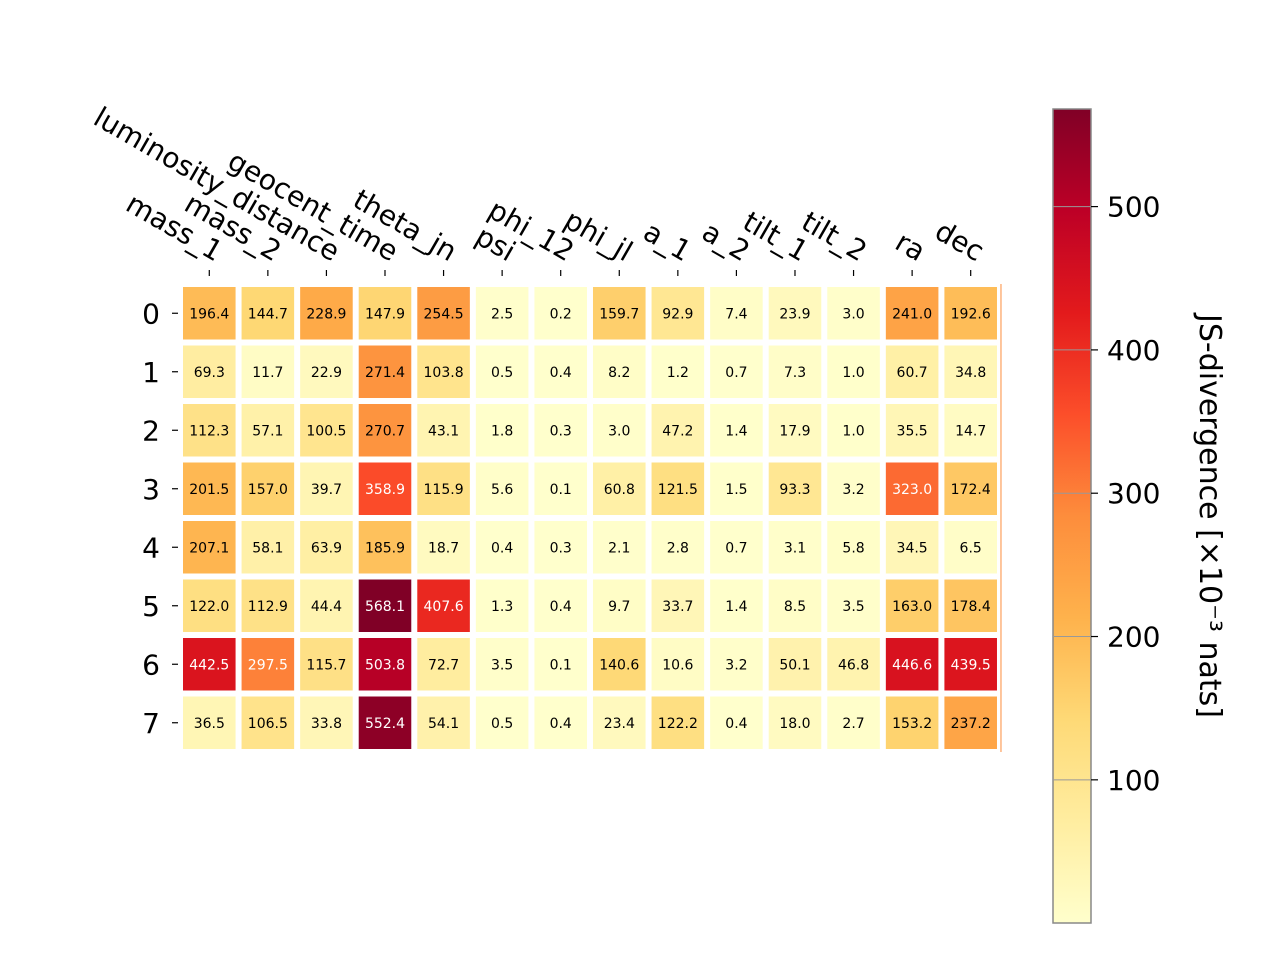 Image resolution: width=1280 pixels, height=960 pixels. What do you see at coordinates (385, 373) in the screenshot?
I see `cell-value-label: 271.4` at bounding box center [385, 373].